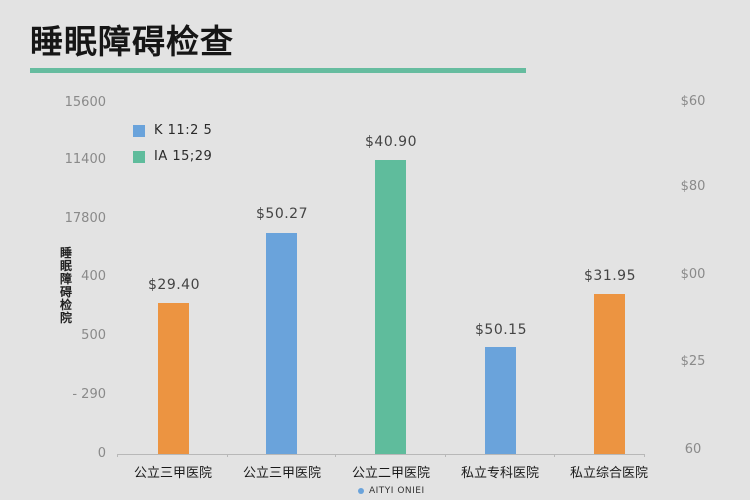 The width and height of the screenshot is (750, 500). I want to click on legend-item: K 11:2 5, so click(172, 130).